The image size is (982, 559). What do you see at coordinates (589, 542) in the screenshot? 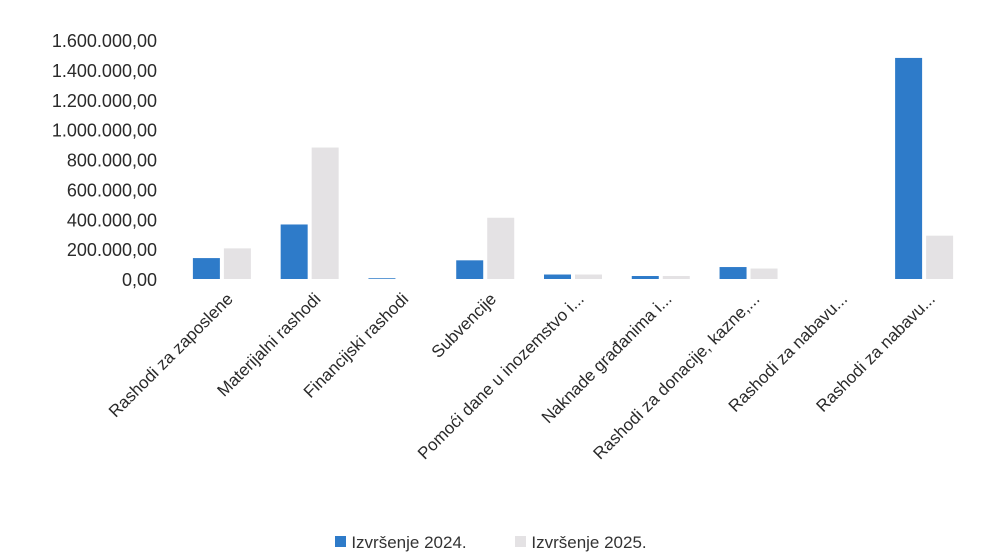
I see `legend-label-2025: Izvršenje 2025.` at bounding box center [589, 542].